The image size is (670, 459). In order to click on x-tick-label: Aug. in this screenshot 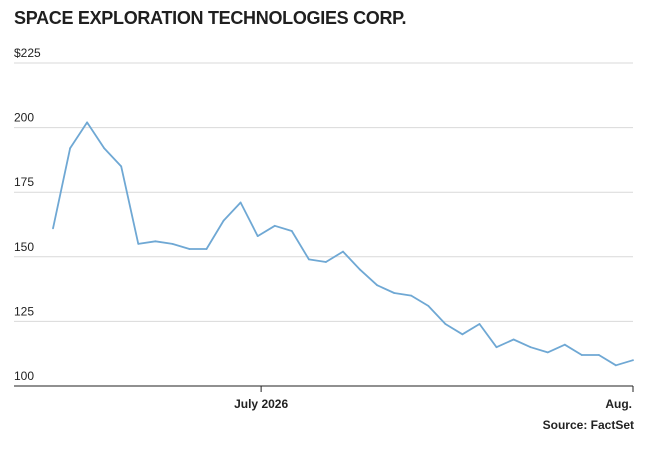, I will do `click(618, 404)`.